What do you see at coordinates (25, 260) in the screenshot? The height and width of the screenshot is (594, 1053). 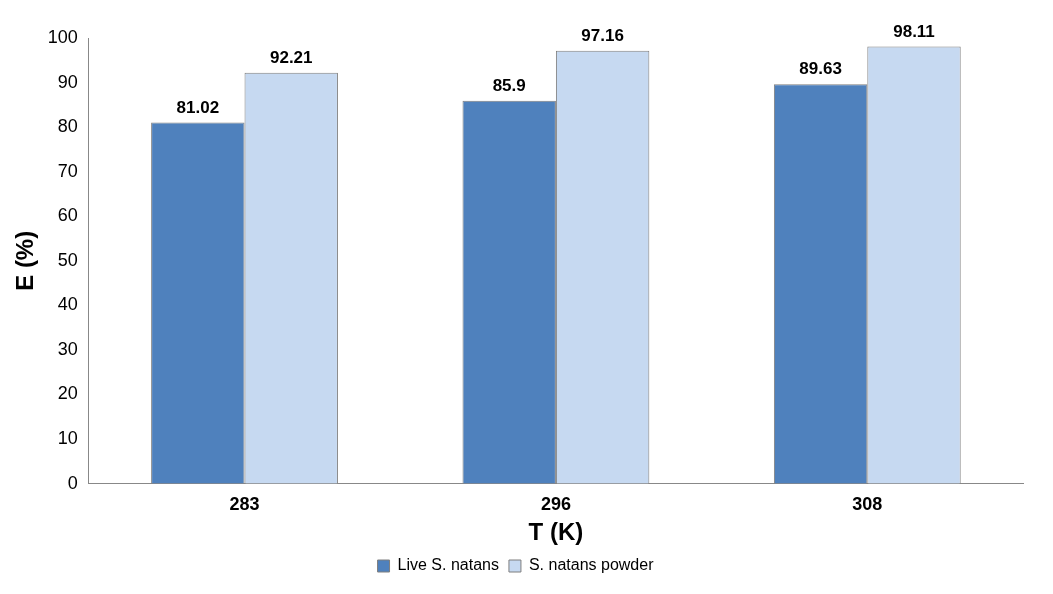 I see `y-axis-title: E (%)` at bounding box center [25, 260].